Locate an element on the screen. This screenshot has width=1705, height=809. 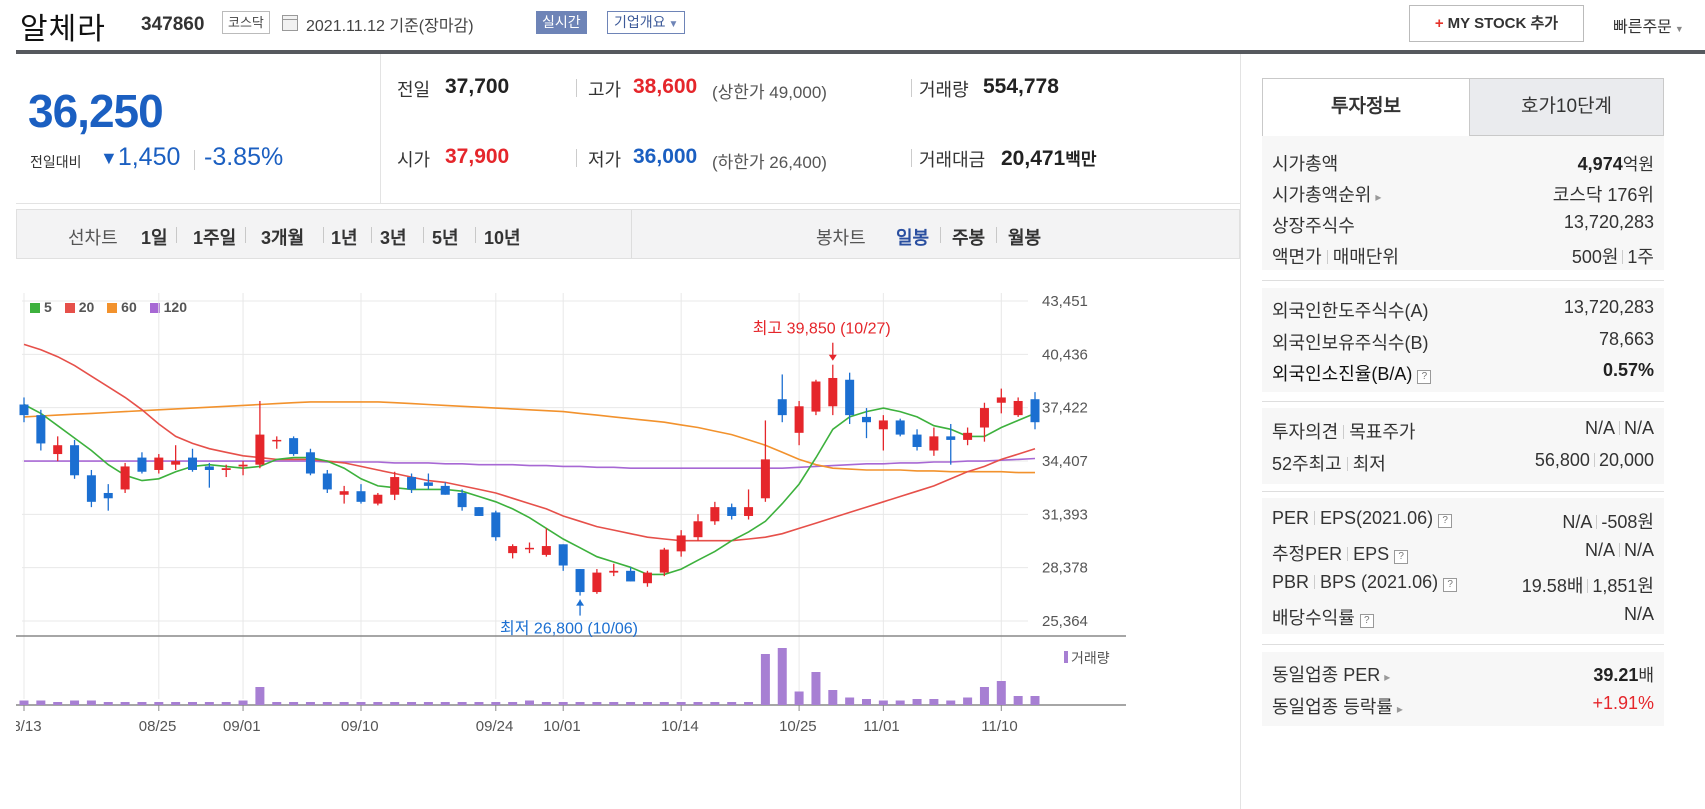
listed-shares-row: 상장주식수 13,720,283 is located at coordinates (1463, 224).